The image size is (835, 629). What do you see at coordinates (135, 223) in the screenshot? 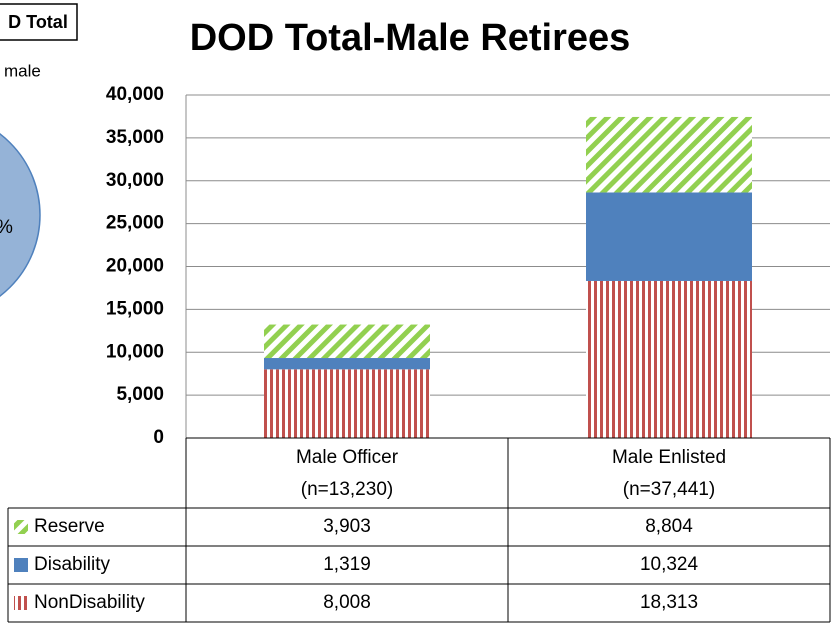
I see `y-tick-label: 25,000` at bounding box center [135, 223].